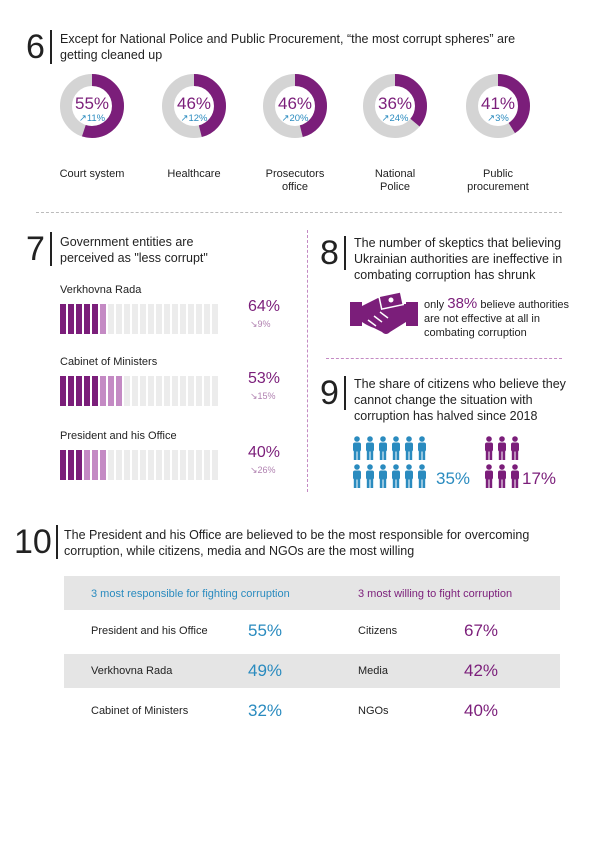 The image size is (595, 842). What do you see at coordinates (264, 378) in the screenshot?
I see `entity-pct: 53%` at bounding box center [264, 378].